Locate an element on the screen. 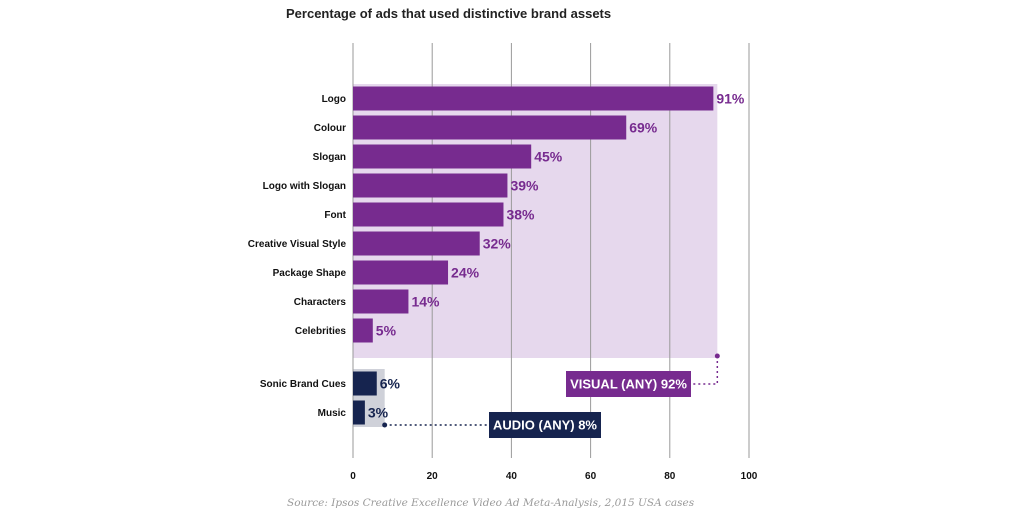 Image resolution: width=1024 pixels, height=513 pixels. value-label: 24% is located at coordinates (465, 273).